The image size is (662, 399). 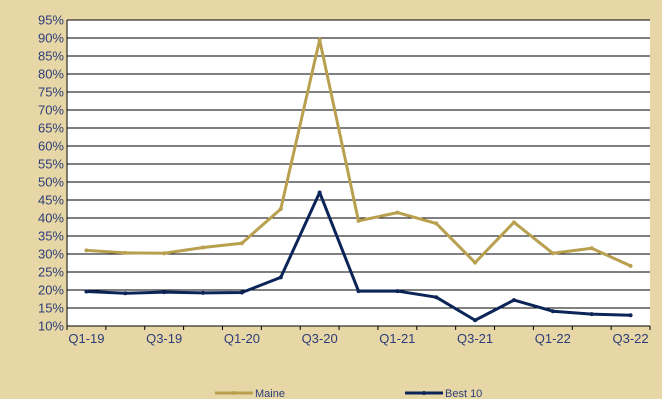 What do you see at coordinates (164, 338) in the screenshot?
I see `x-tick-label: Q3-19` at bounding box center [164, 338].